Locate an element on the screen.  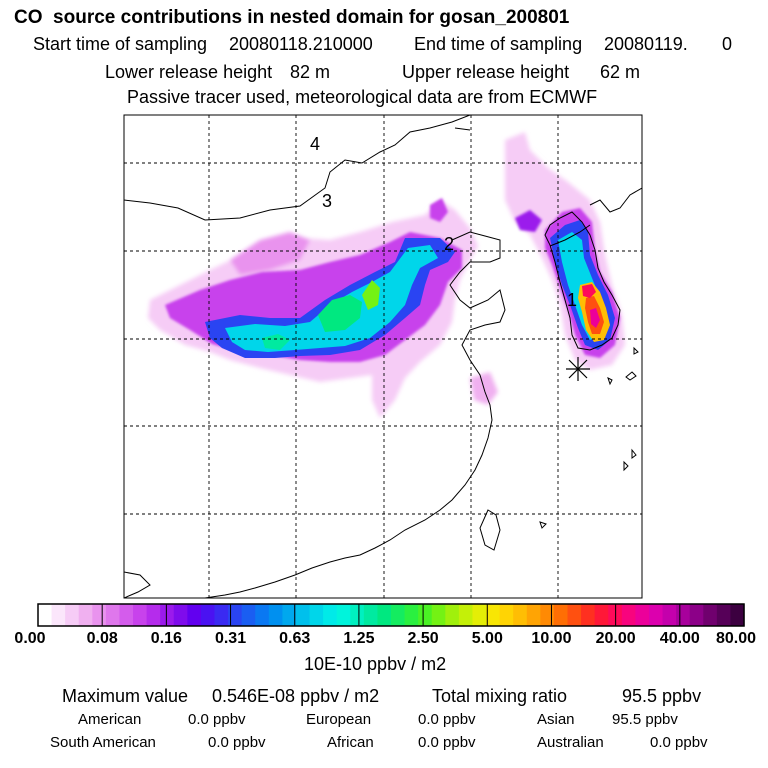
colorbar-tick-label: 0.00 is located at coordinates (30, 638).